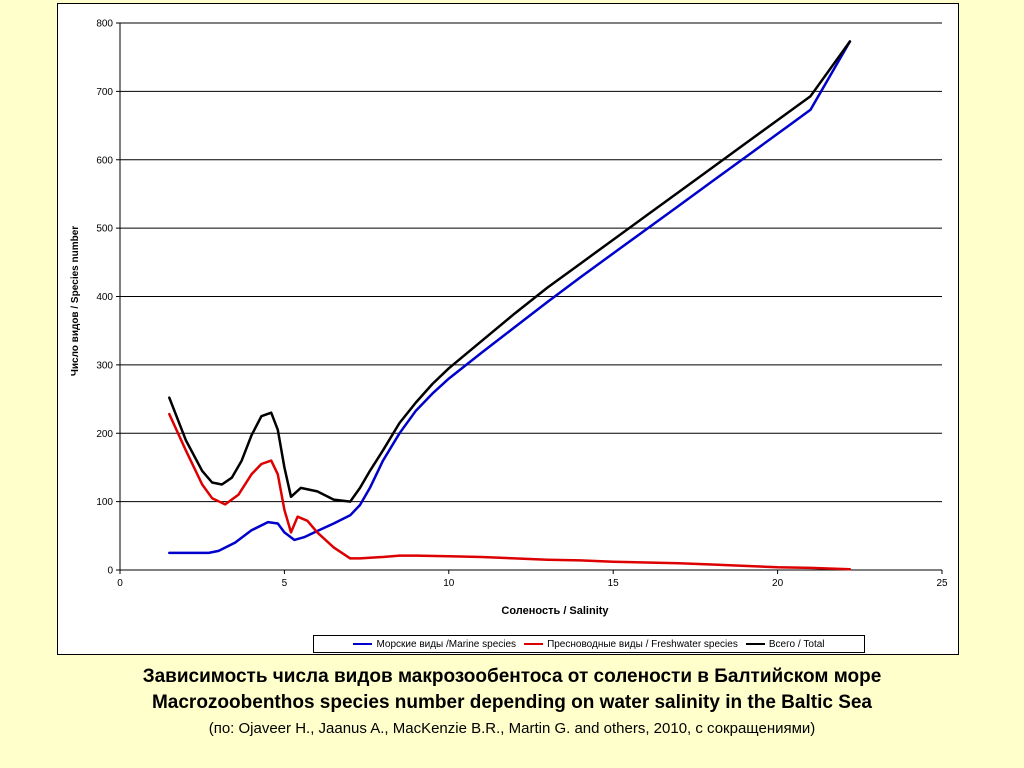 This screenshot has height=768, width=1024. Describe the element at coordinates (942, 583) in the screenshot. I see `x-tick-label: 25` at that location.